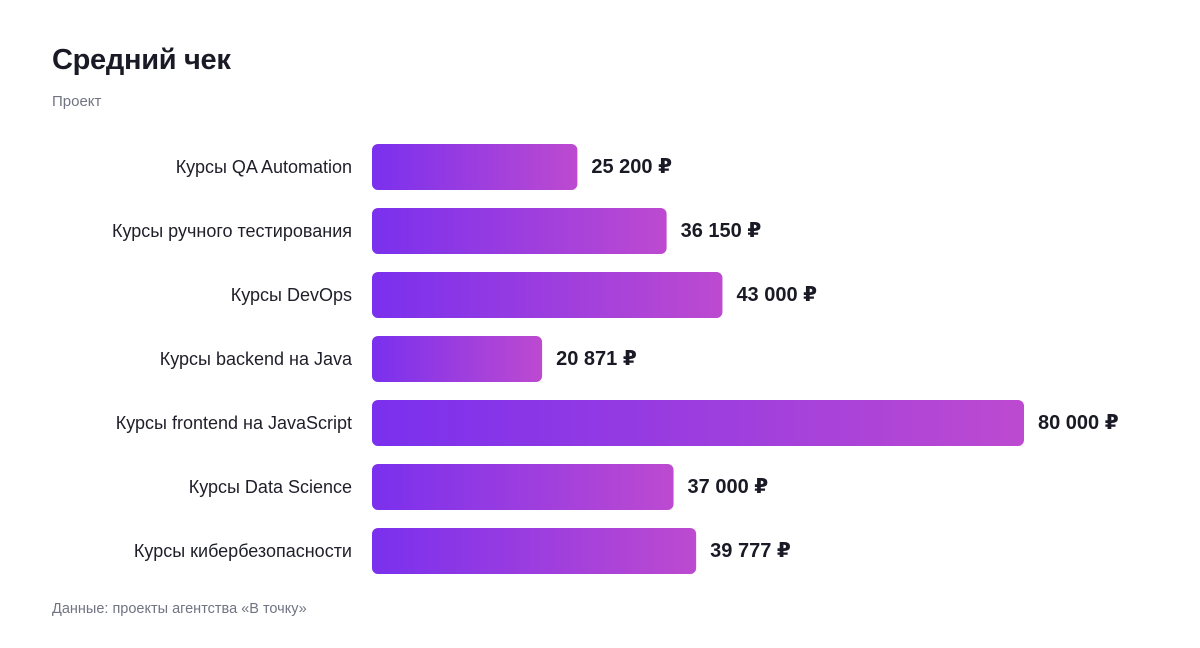 This screenshot has width=1200, height=648. What do you see at coordinates (264, 167) in the screenshot?
I see `category-label: Курсы QA Automation` at bounding box center [264, 167].